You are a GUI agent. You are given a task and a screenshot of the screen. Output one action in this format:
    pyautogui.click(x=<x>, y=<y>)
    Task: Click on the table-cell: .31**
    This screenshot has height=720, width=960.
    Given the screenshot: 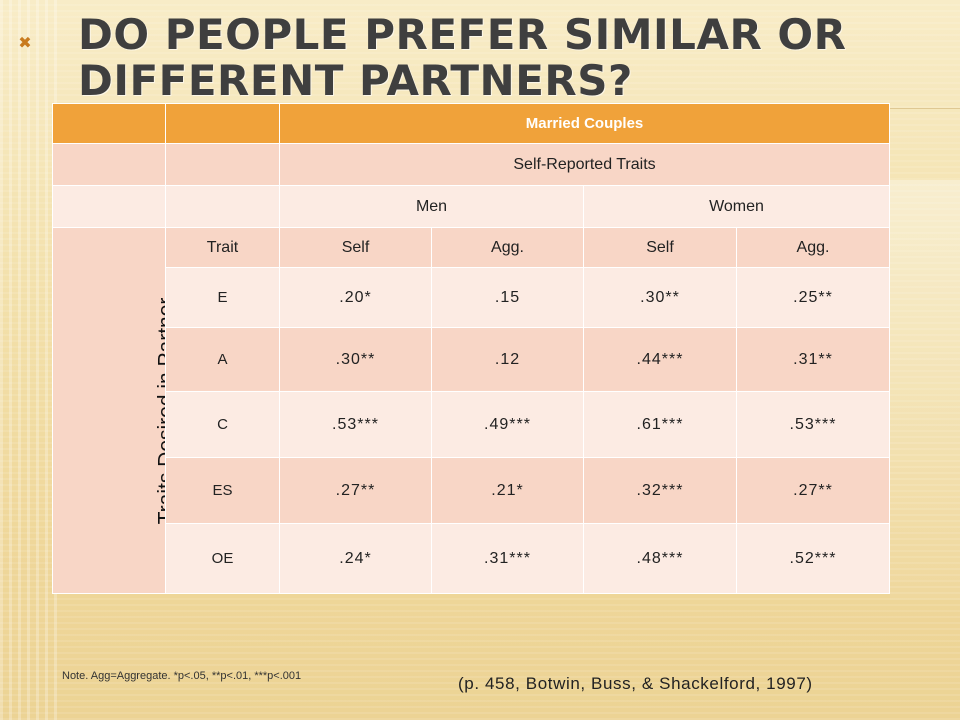 What is the action you would take?
    pyautogui.click(x=813, y=359)
    